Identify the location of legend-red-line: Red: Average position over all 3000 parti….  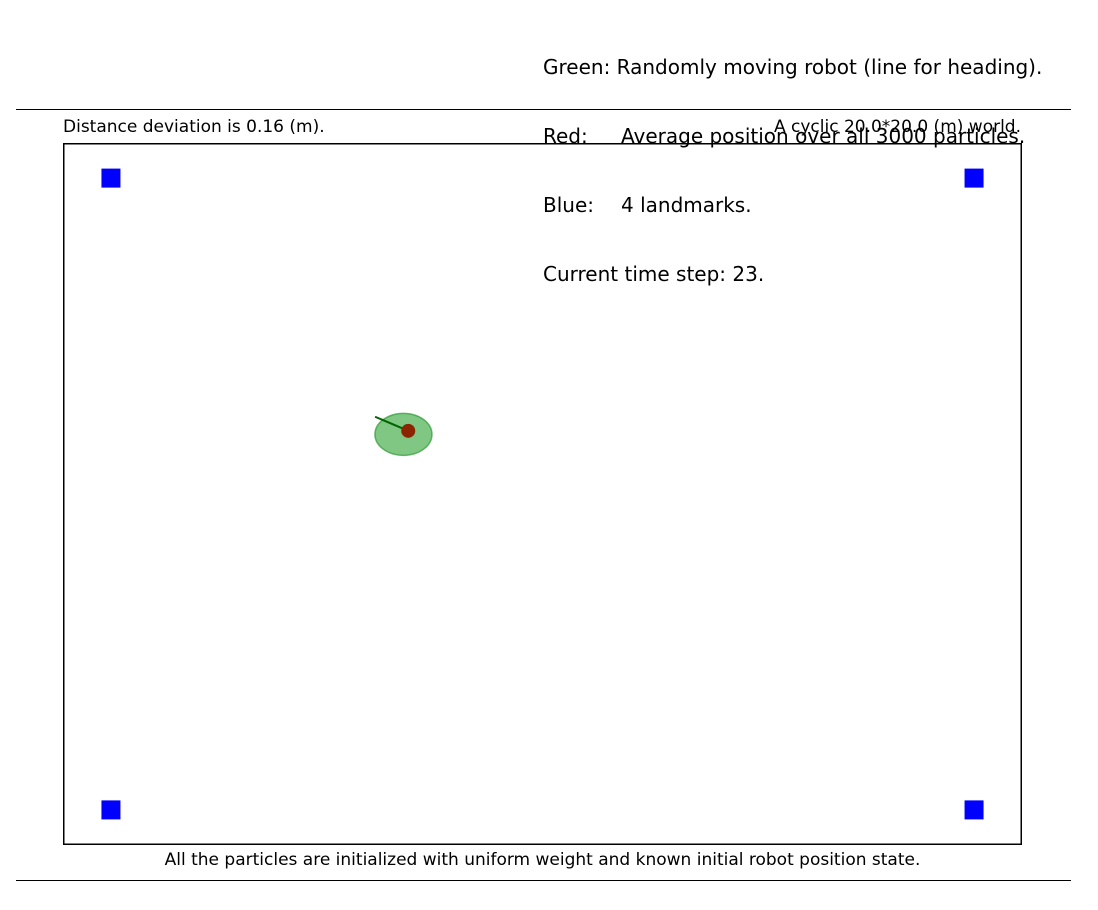
(792, 136).